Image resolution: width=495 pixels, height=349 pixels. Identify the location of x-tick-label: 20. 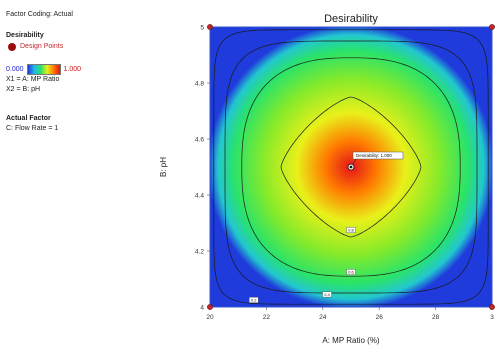
(210, 317).